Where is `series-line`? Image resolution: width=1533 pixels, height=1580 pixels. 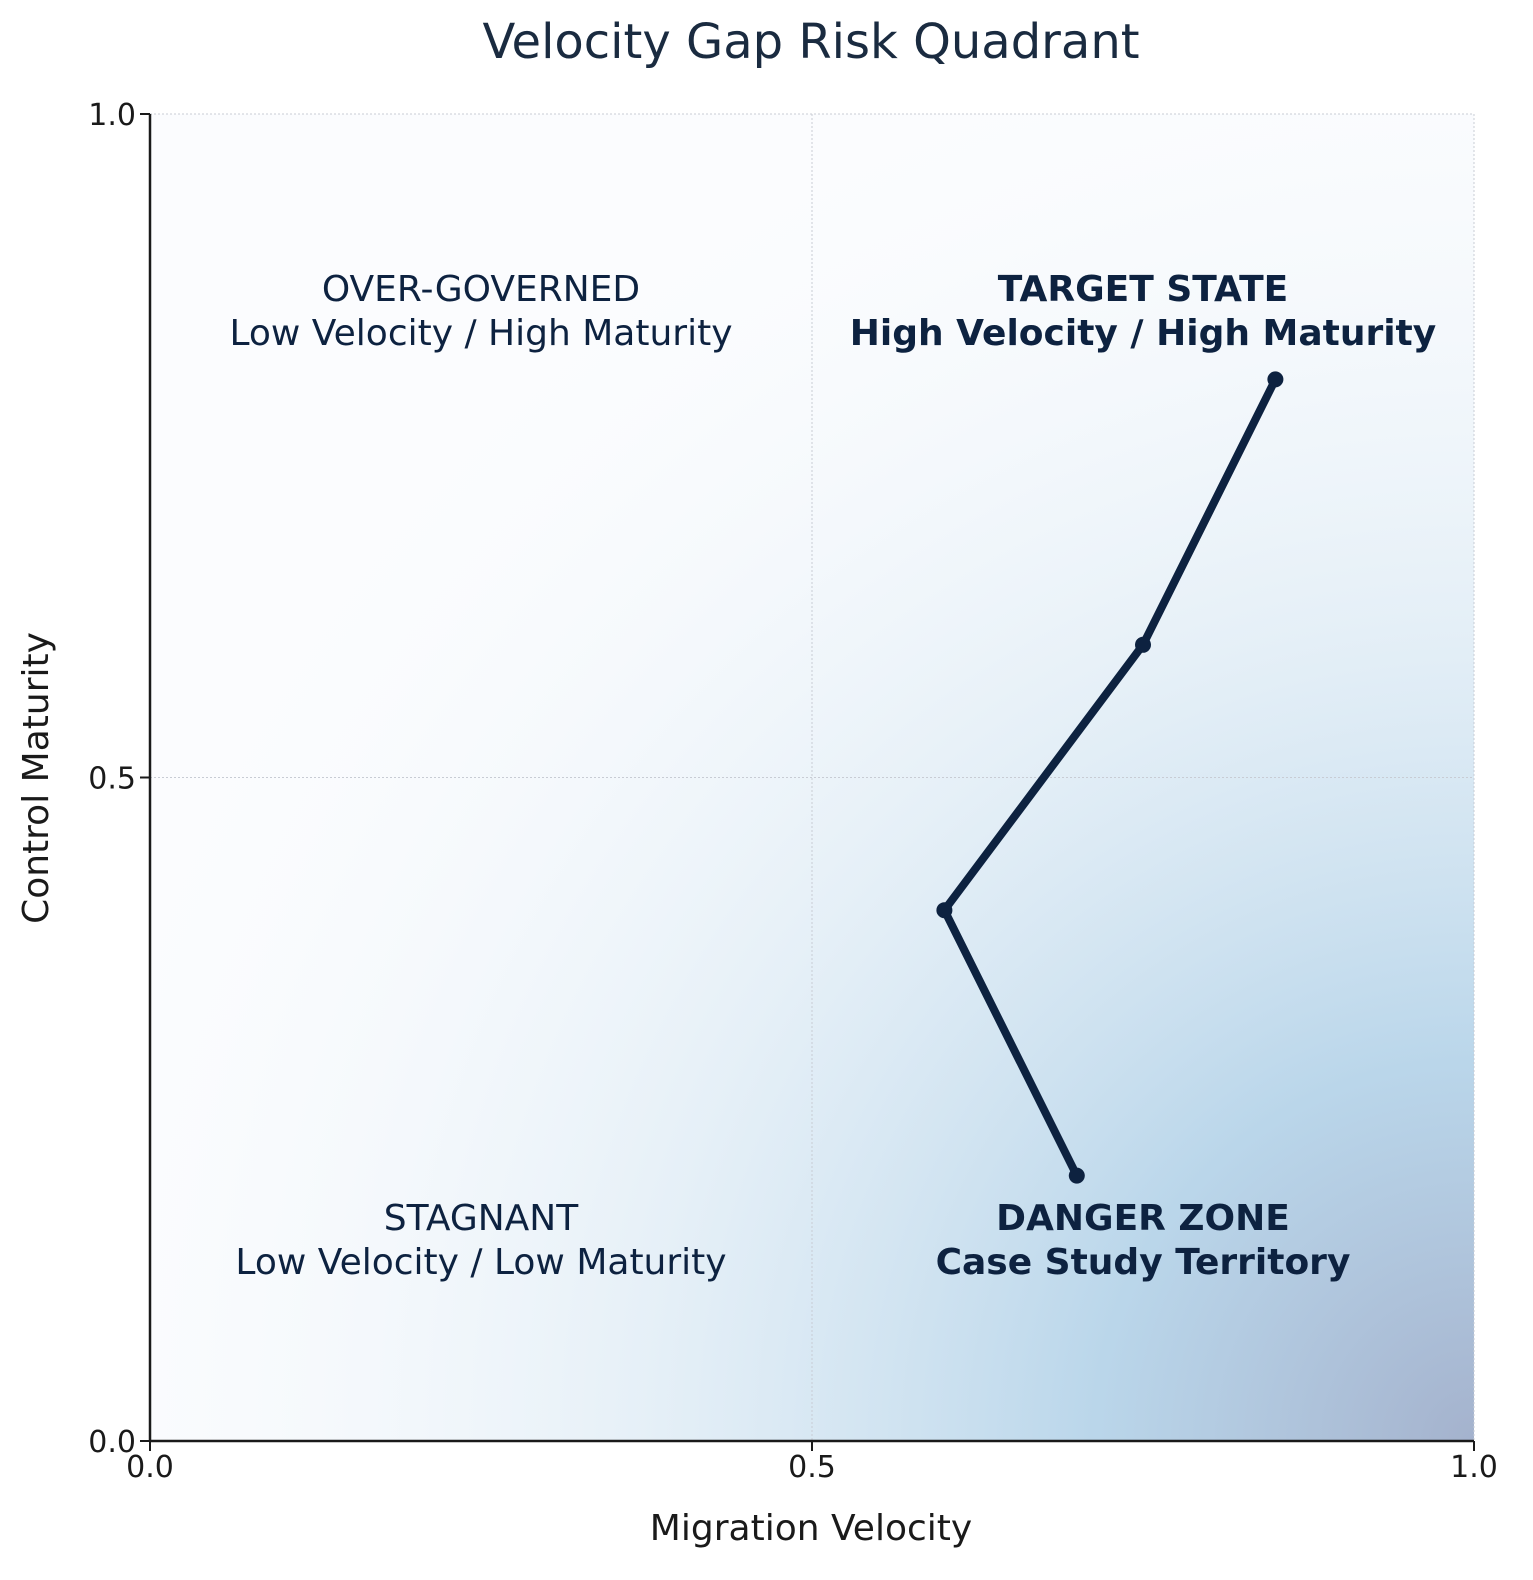
series-line is located at coordinates (1110, 777).